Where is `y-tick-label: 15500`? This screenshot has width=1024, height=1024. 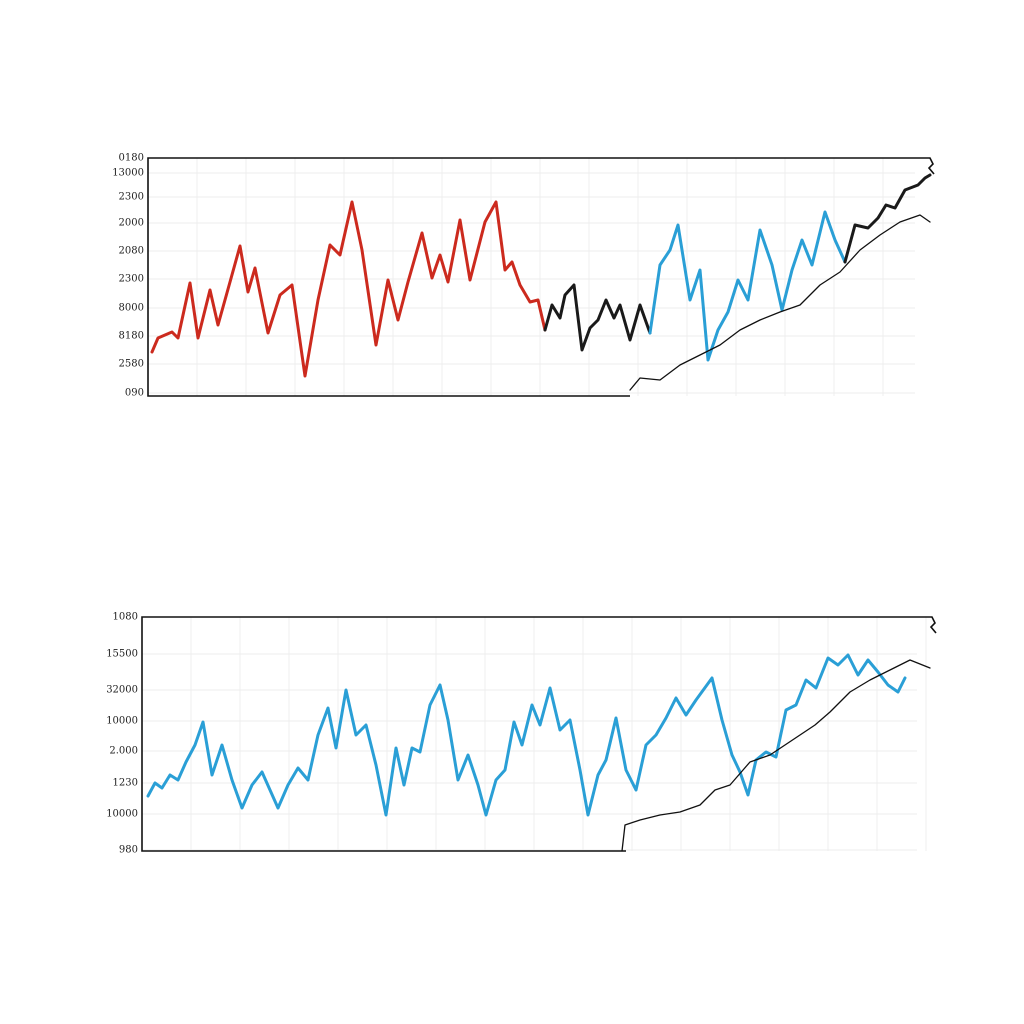 y-tick-label: 15500 is located at coordinates (122, 654).